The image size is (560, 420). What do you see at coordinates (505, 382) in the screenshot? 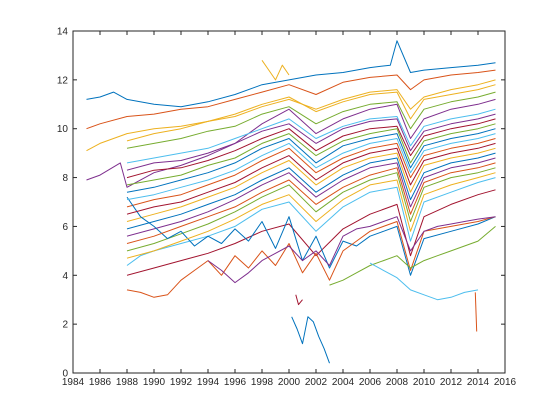
I see `x-tick-label: 2016` at bounding box center [505, 382].